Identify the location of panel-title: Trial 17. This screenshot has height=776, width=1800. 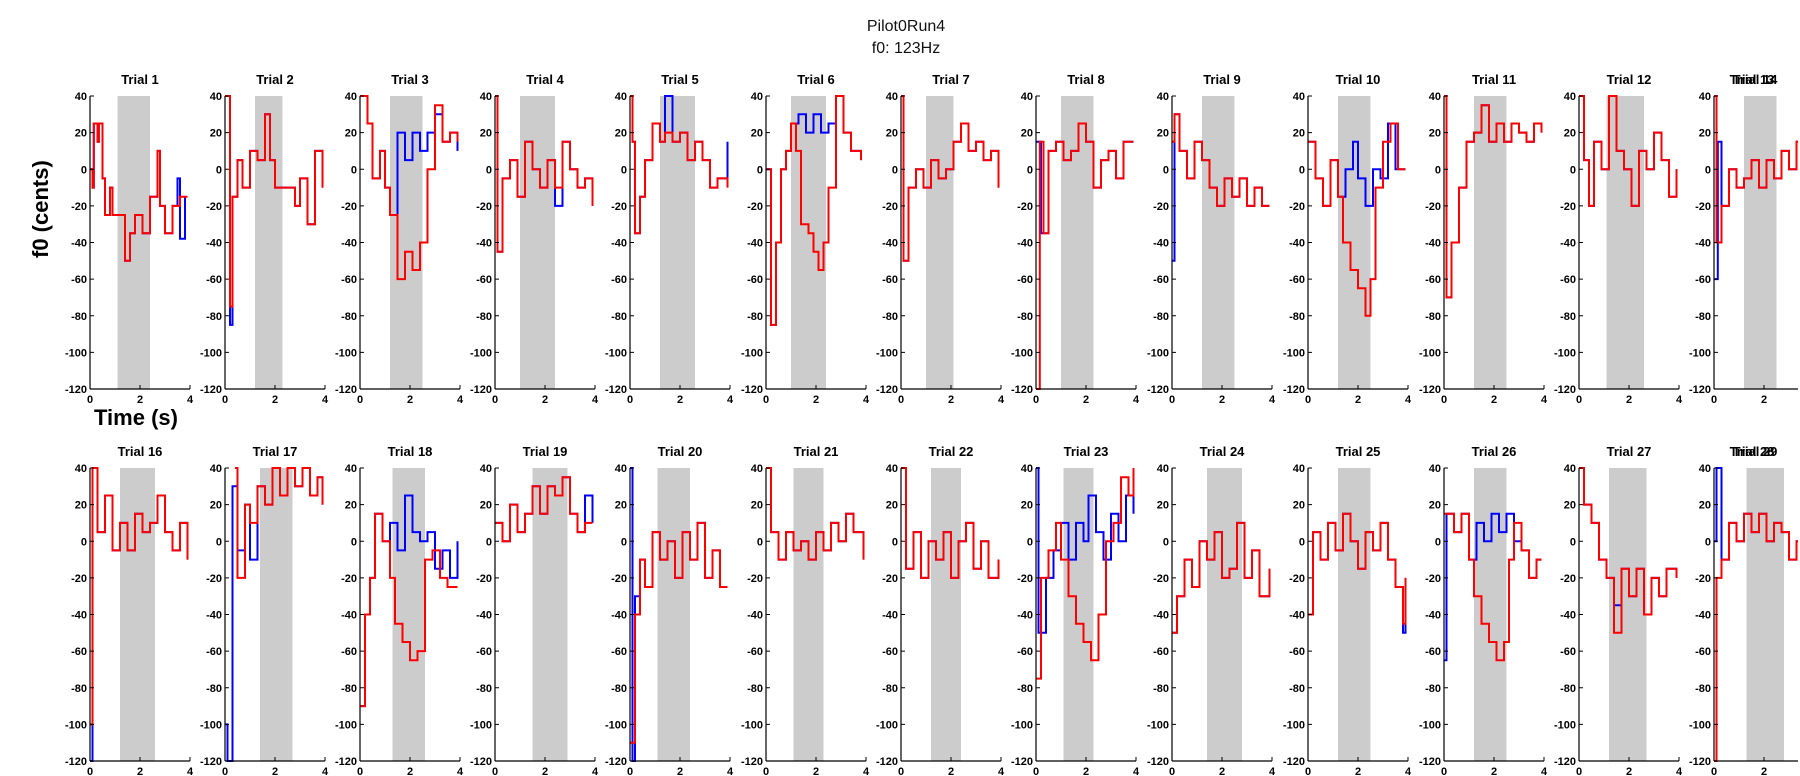
(275, 451).